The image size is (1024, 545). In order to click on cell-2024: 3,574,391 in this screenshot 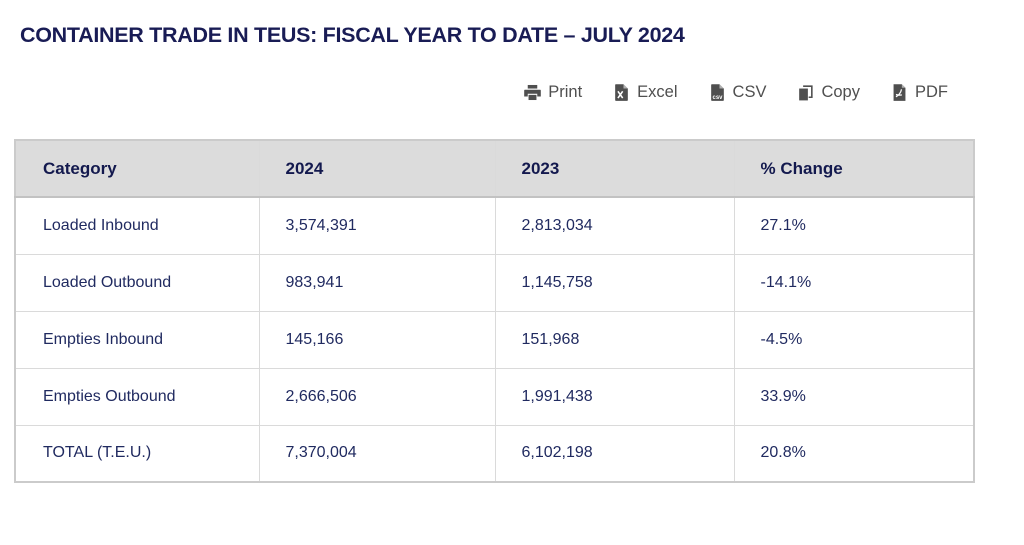, I will do `click(377, 225)`.